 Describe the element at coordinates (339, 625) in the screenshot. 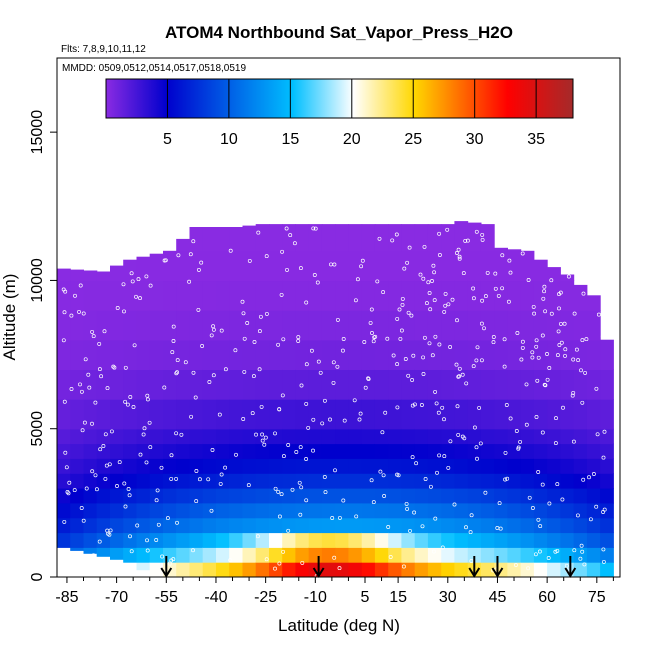

I see `x-axis-label: Latitude (deg N)` at that location.